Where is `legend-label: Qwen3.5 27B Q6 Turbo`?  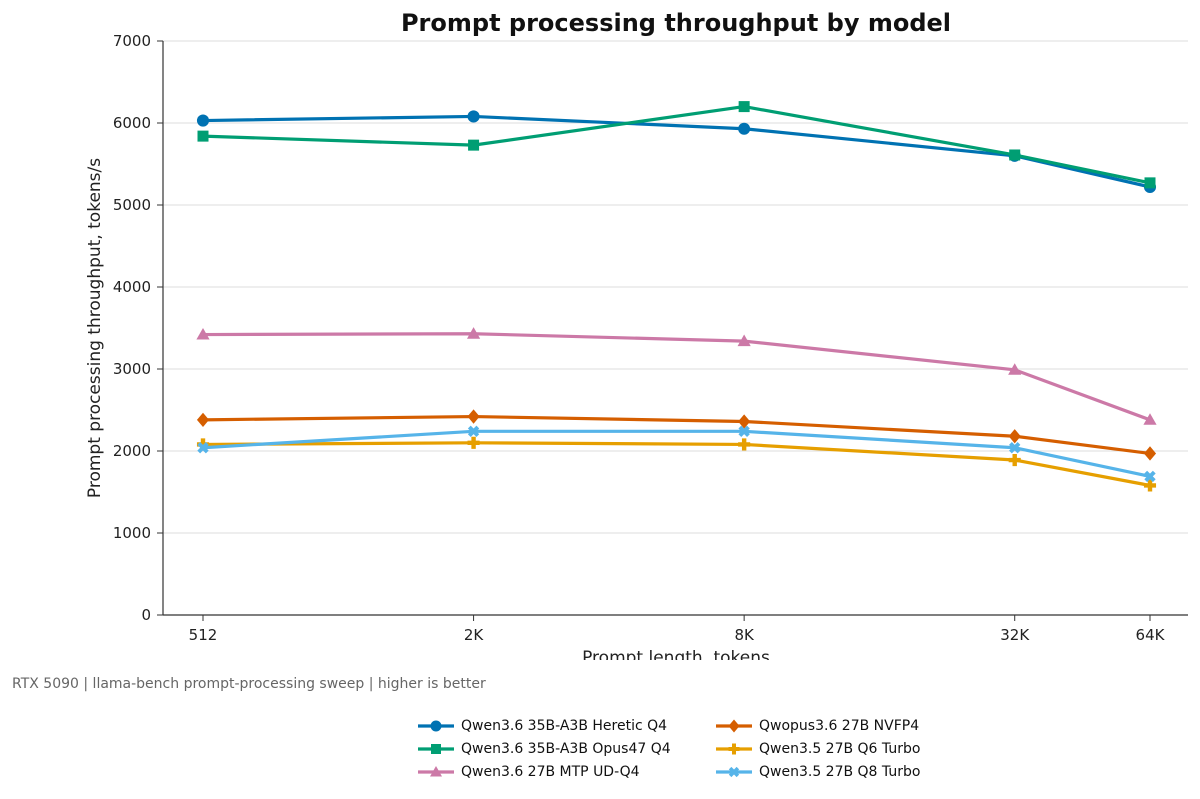
legend-label: Qwen3.5 27B Q6 Turbo is located at coordinates (840, 749).